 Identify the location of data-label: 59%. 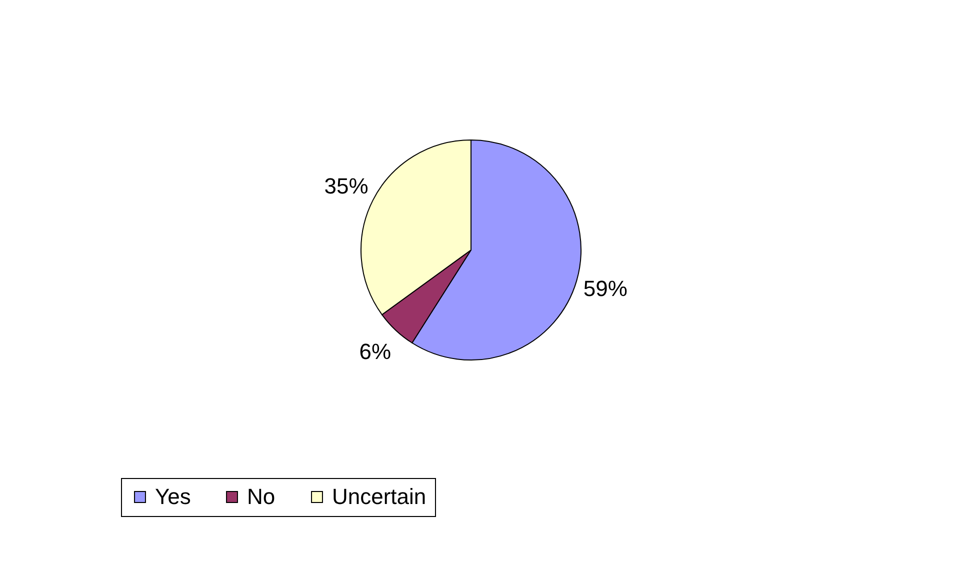
(605, 289).